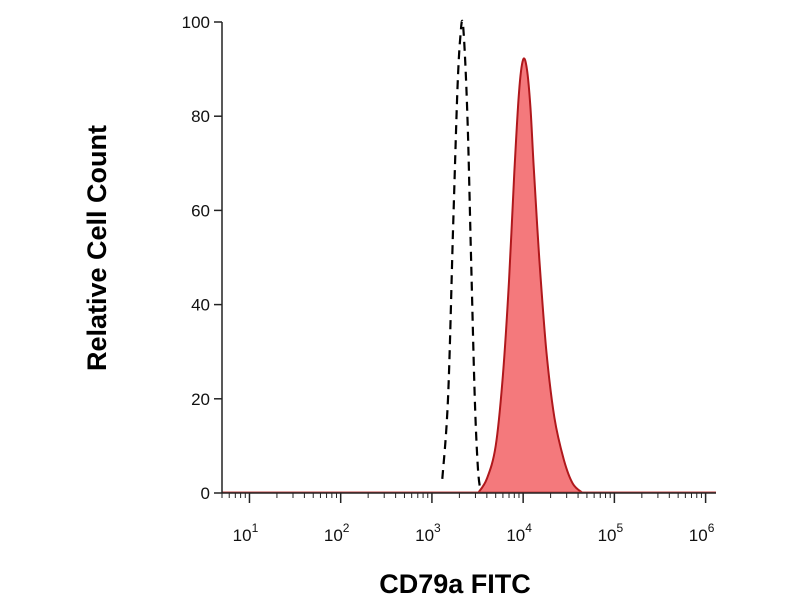 The image size is (800, 600). I want to click on series-1-fill, so click(530, 276).